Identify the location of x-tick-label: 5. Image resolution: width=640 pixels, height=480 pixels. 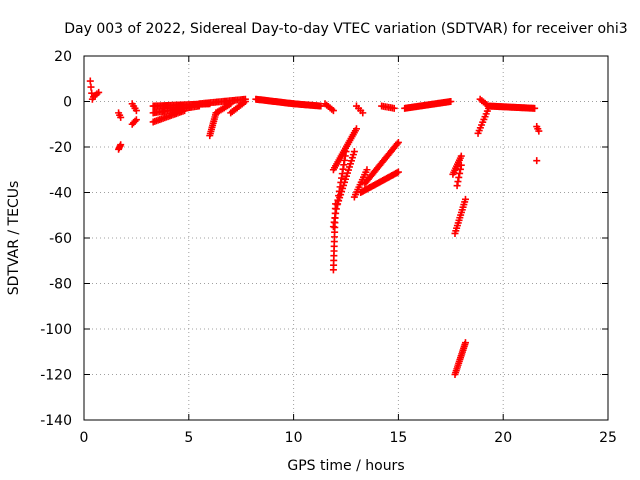
(188, 438).